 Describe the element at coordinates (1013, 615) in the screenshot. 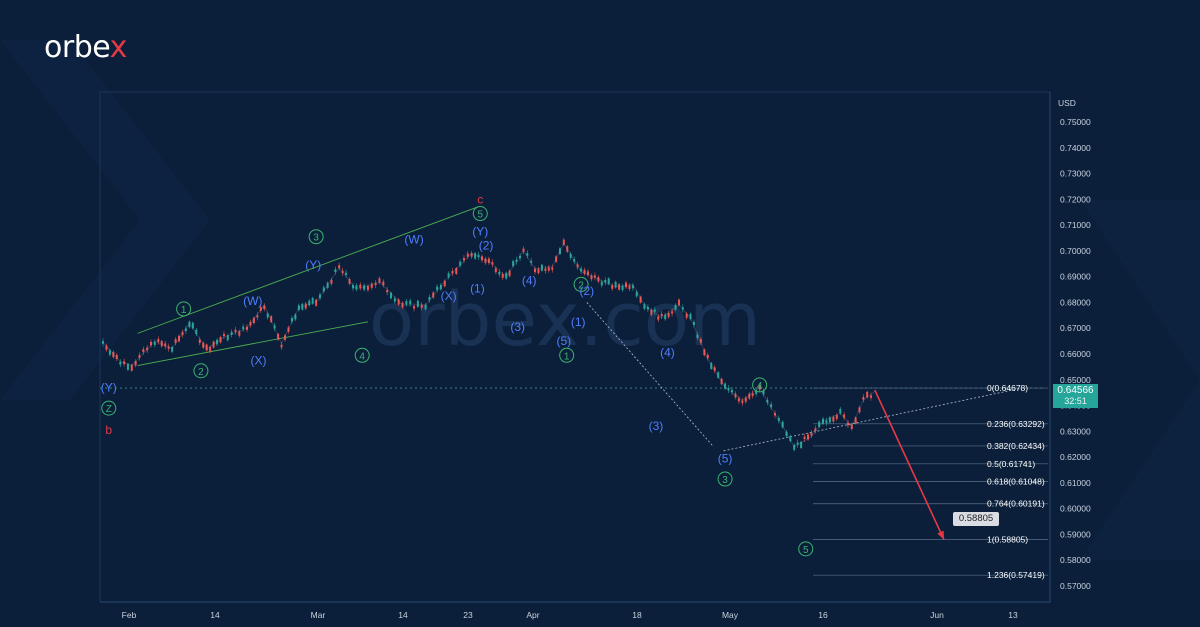

I see `x-tick-label: 13` at that location.